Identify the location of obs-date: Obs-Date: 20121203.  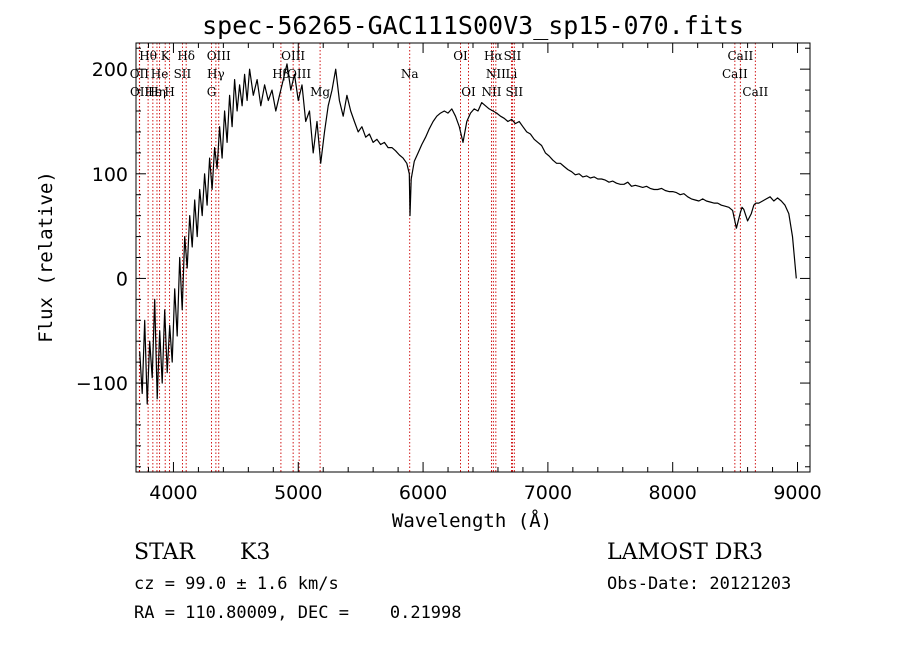
(699, 584).